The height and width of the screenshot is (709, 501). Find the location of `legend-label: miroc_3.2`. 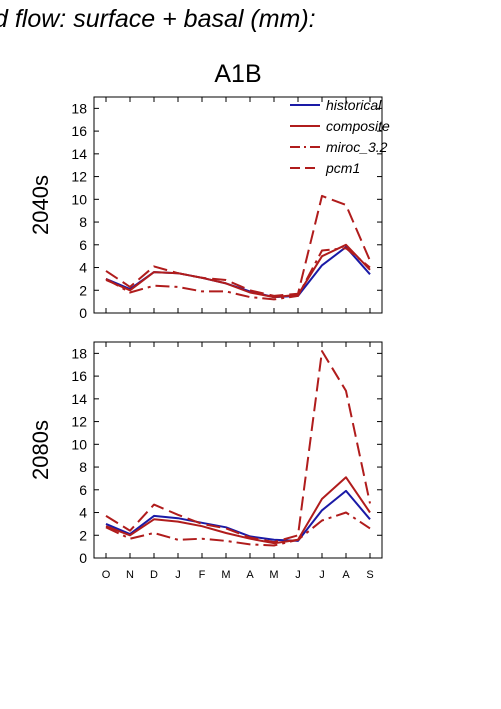

legend-label: miroc_3.2 is located at coordinates (357, 147).